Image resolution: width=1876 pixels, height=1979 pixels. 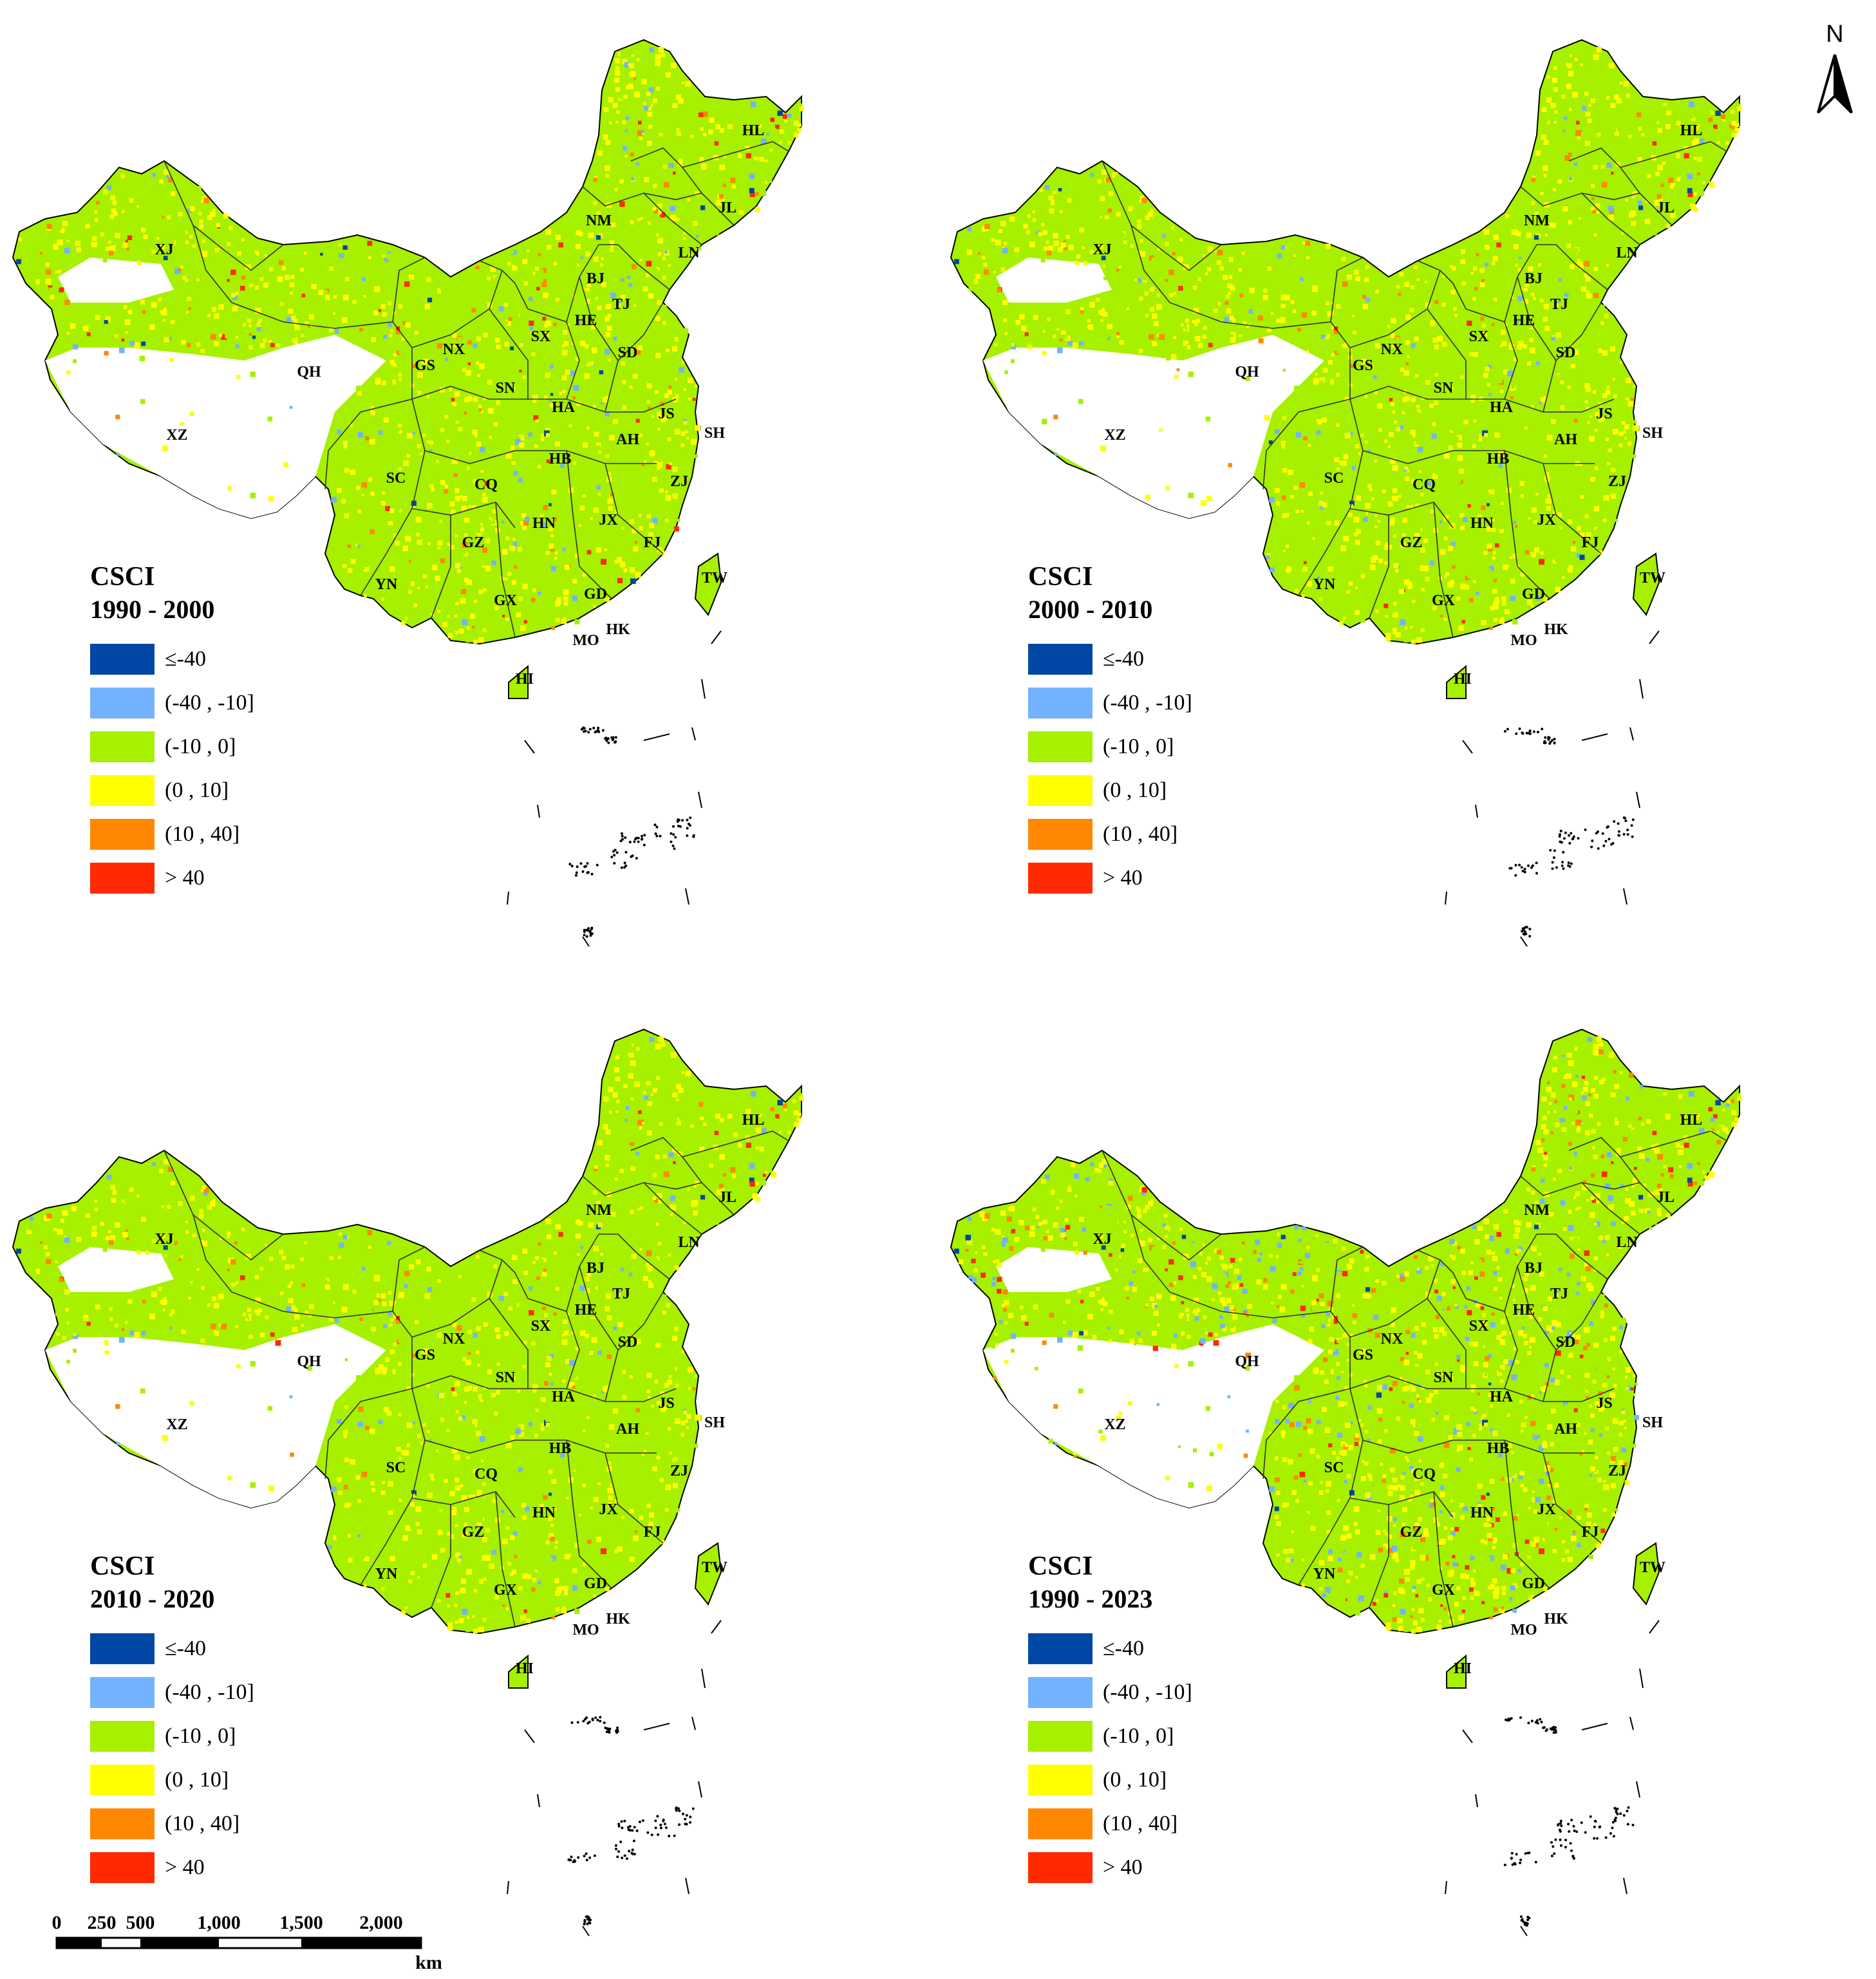 I want to click on legend-period: 1990 - 2000, so click(x=152, y=610).